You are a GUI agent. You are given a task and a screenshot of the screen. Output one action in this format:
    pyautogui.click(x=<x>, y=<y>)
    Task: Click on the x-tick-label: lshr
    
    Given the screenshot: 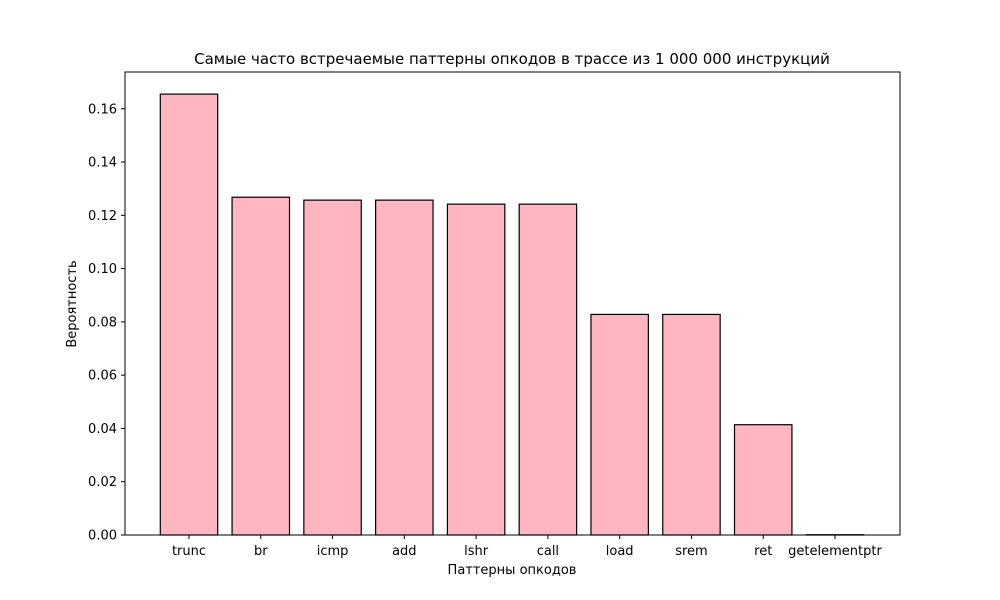 What is the action you would take?
    pyautogui.click(x=476, y=551)
    